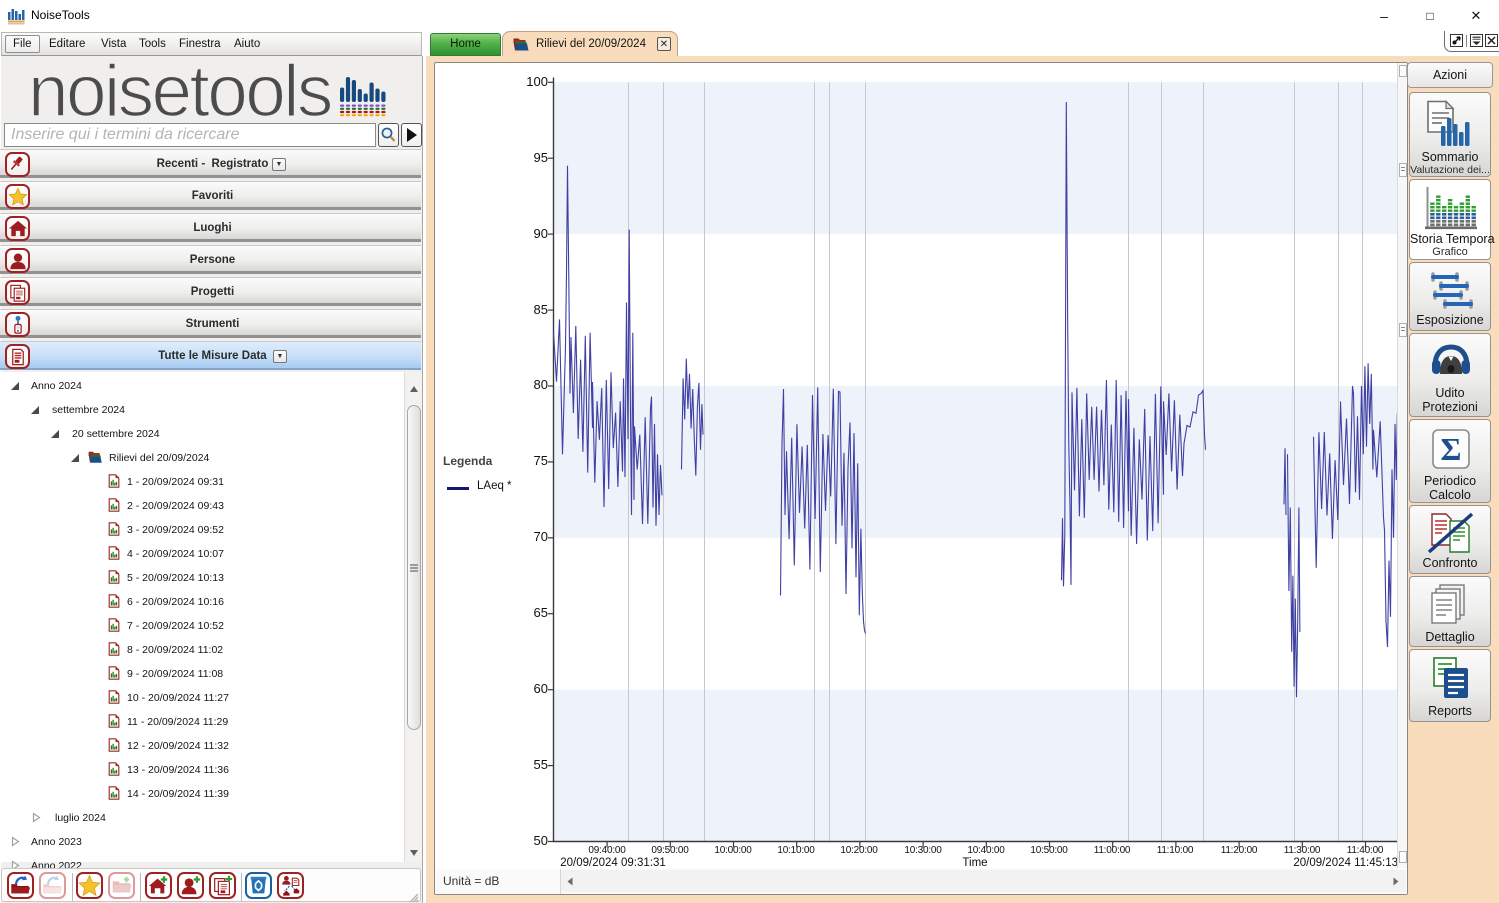 The width and height of the screenshot is (1499, 903). Describe the element at coordinates (1451, 449) in the screenshot. I see `svg-text: Σ` at that location.